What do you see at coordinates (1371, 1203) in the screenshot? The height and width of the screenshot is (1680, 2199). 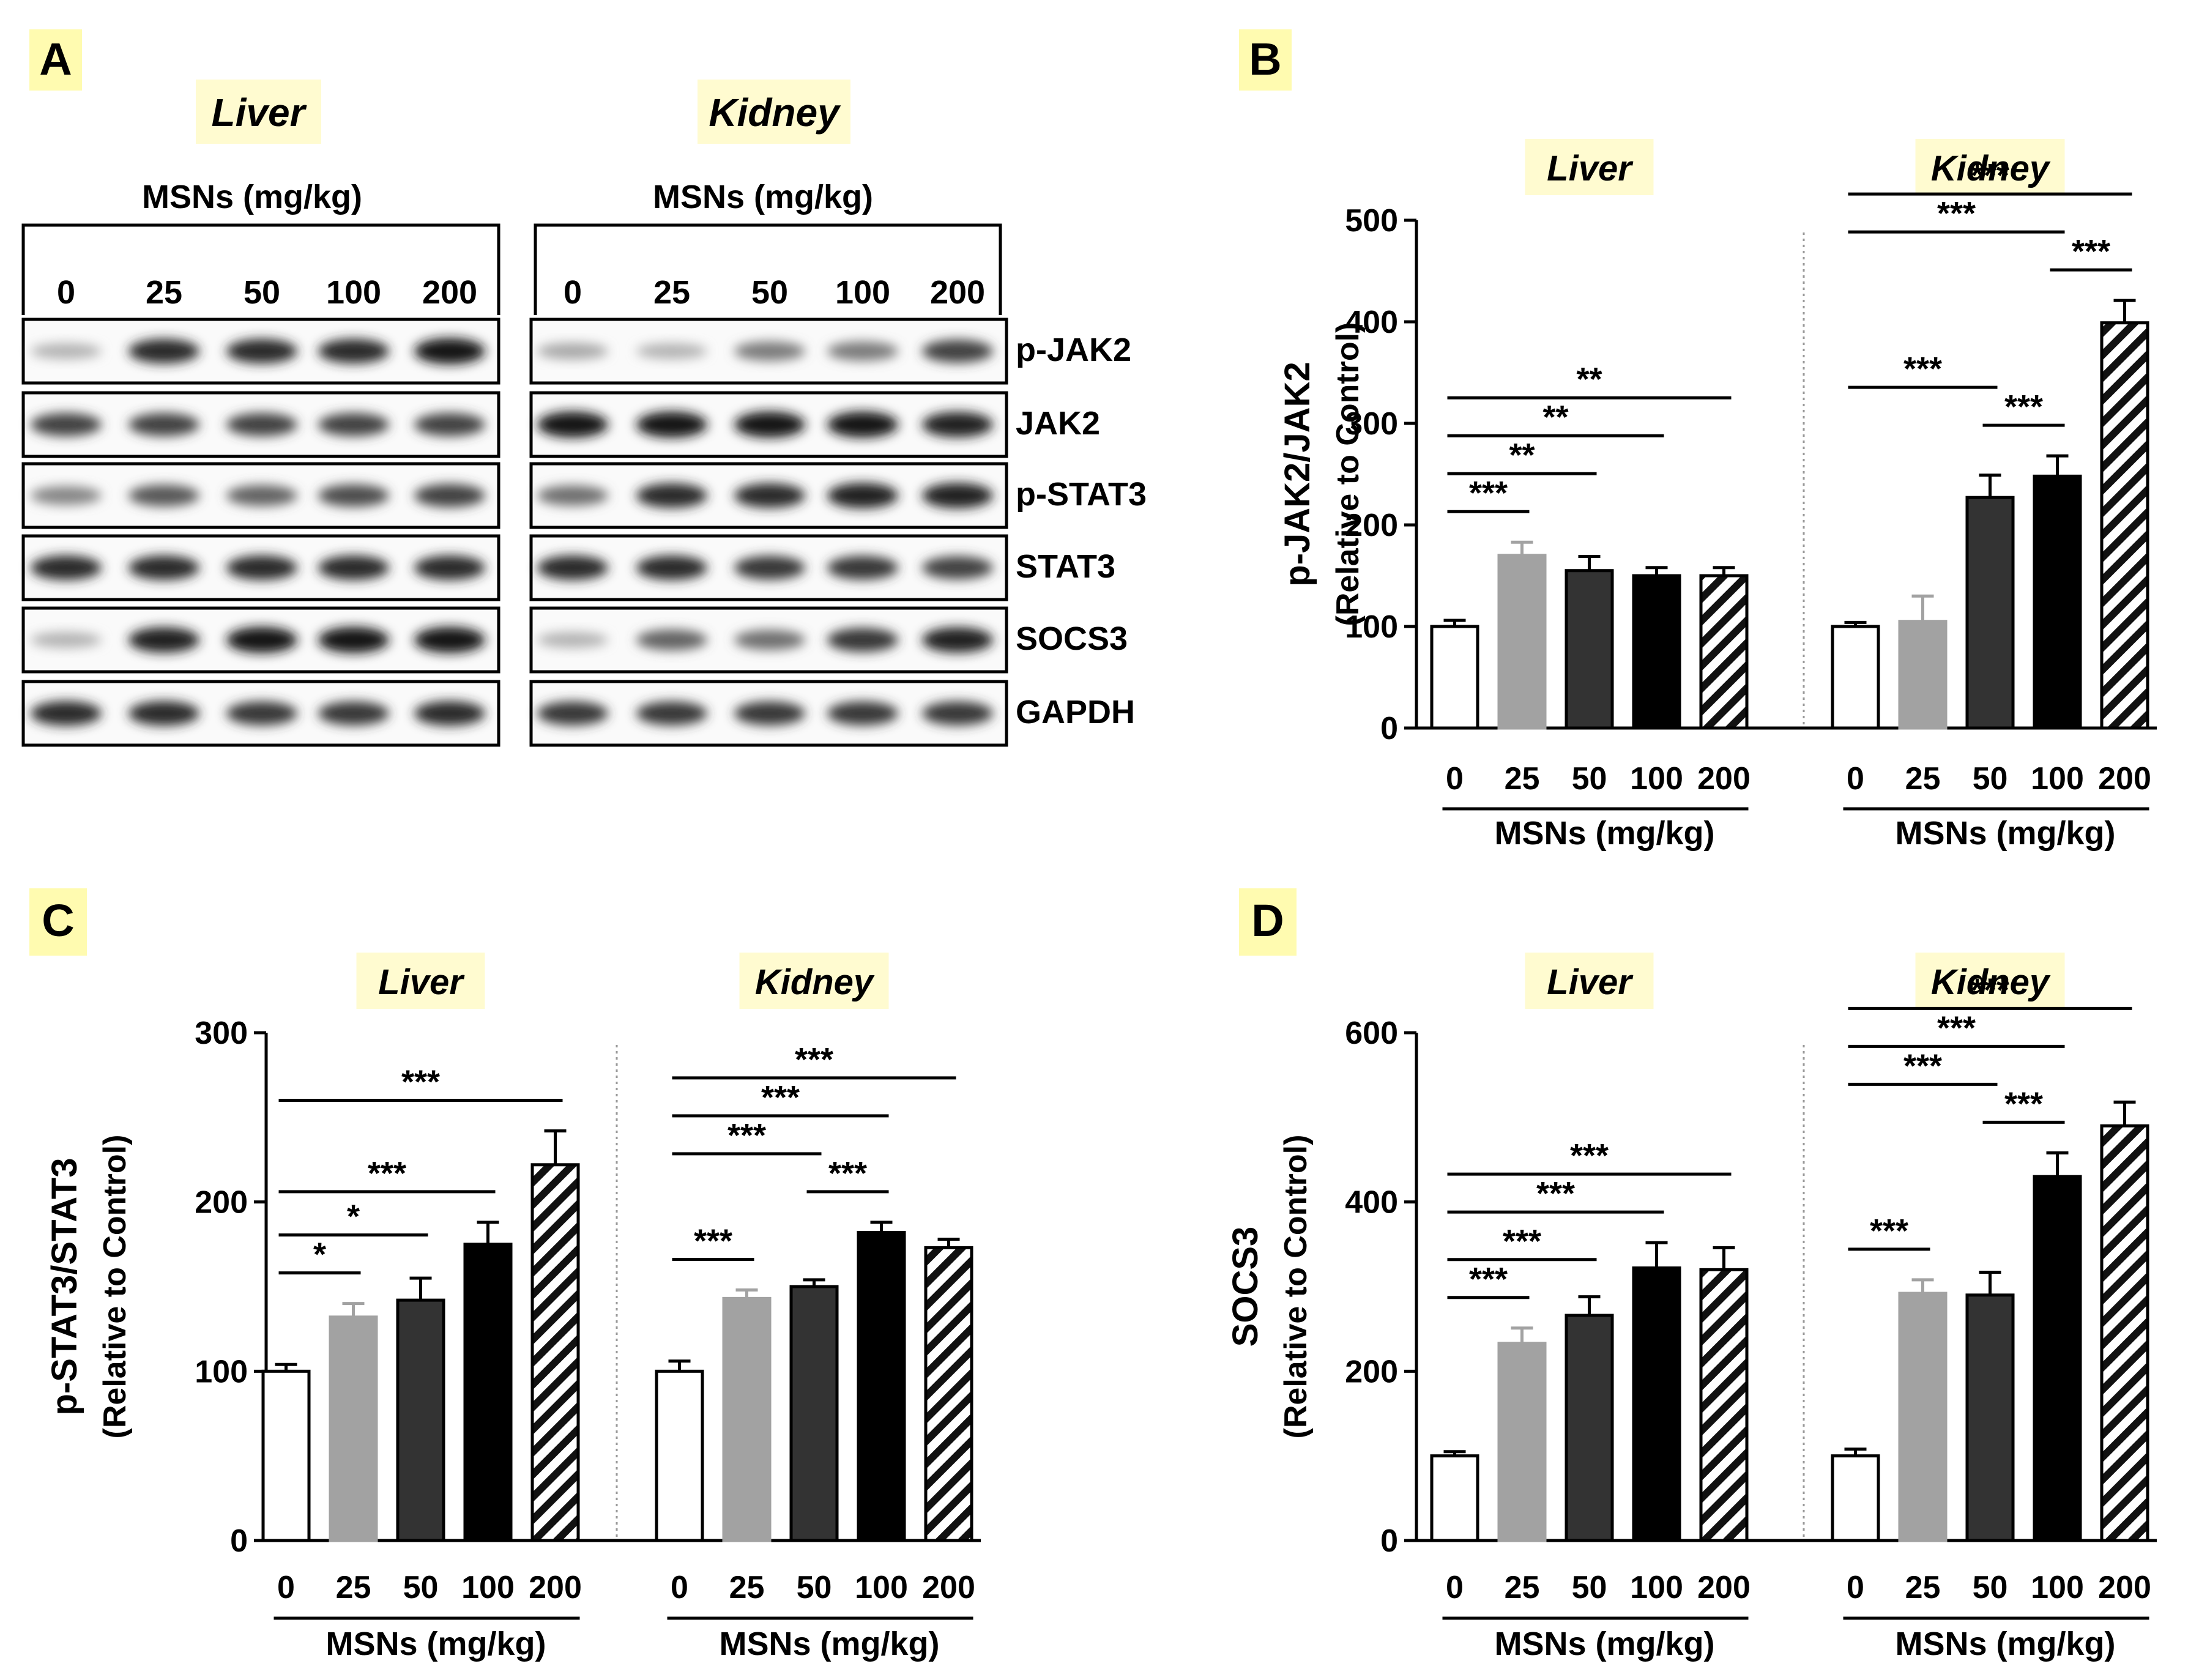 I see `y-tick-label: 400` at bounding box center [1371, 1203].